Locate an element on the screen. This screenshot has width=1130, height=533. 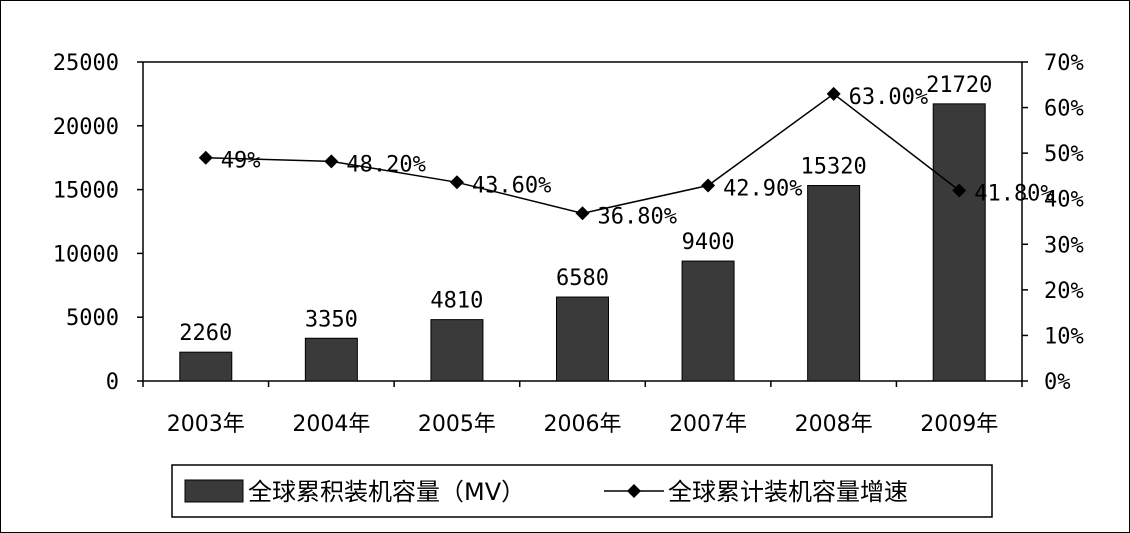
y2-tick-label: 20% is located at coordinates (1064, 291).